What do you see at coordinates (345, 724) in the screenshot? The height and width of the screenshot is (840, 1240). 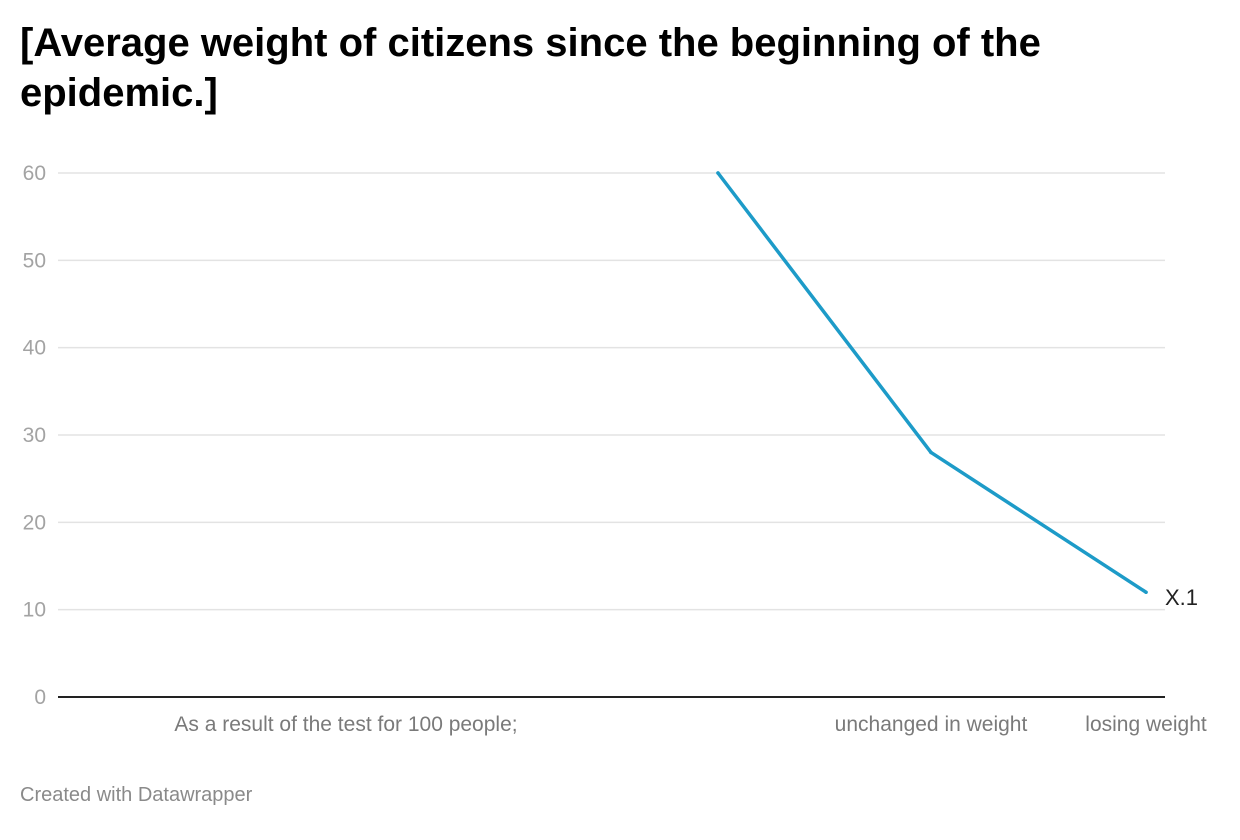 I see `x-tick-label-0: As a result of the test for 100 people;` at bounding box center [345, 724].